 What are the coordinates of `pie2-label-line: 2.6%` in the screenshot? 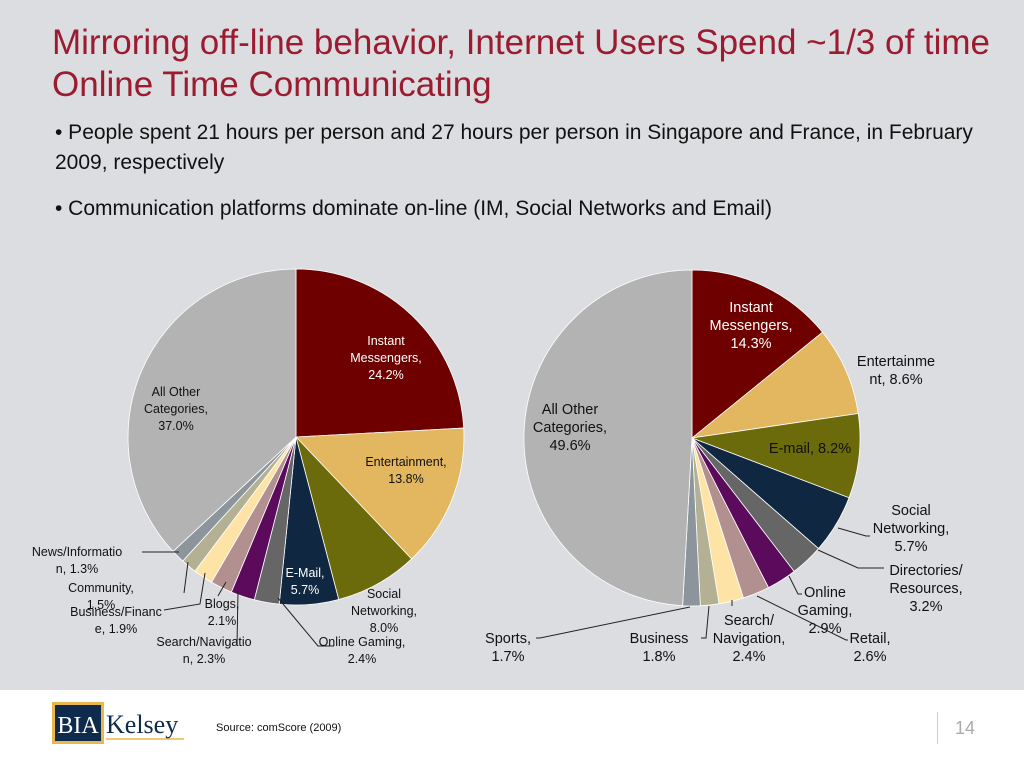 It's located at (869, 657).